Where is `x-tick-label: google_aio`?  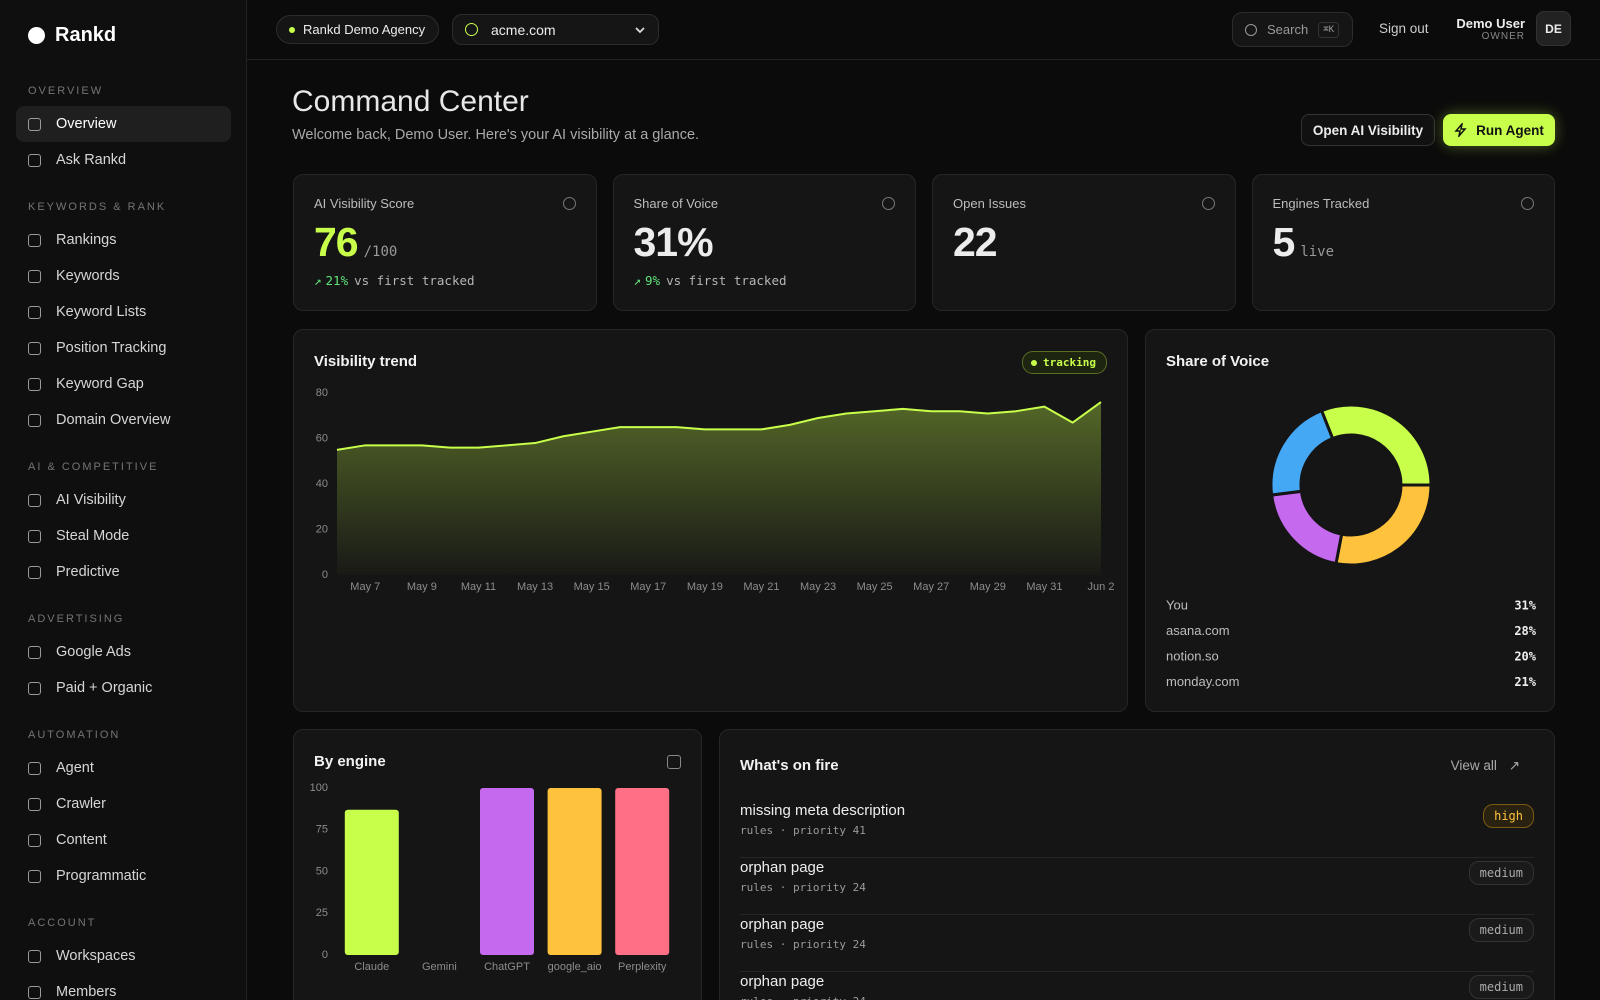 x-tick-label: google_aio is located at coordinates (575, 967).